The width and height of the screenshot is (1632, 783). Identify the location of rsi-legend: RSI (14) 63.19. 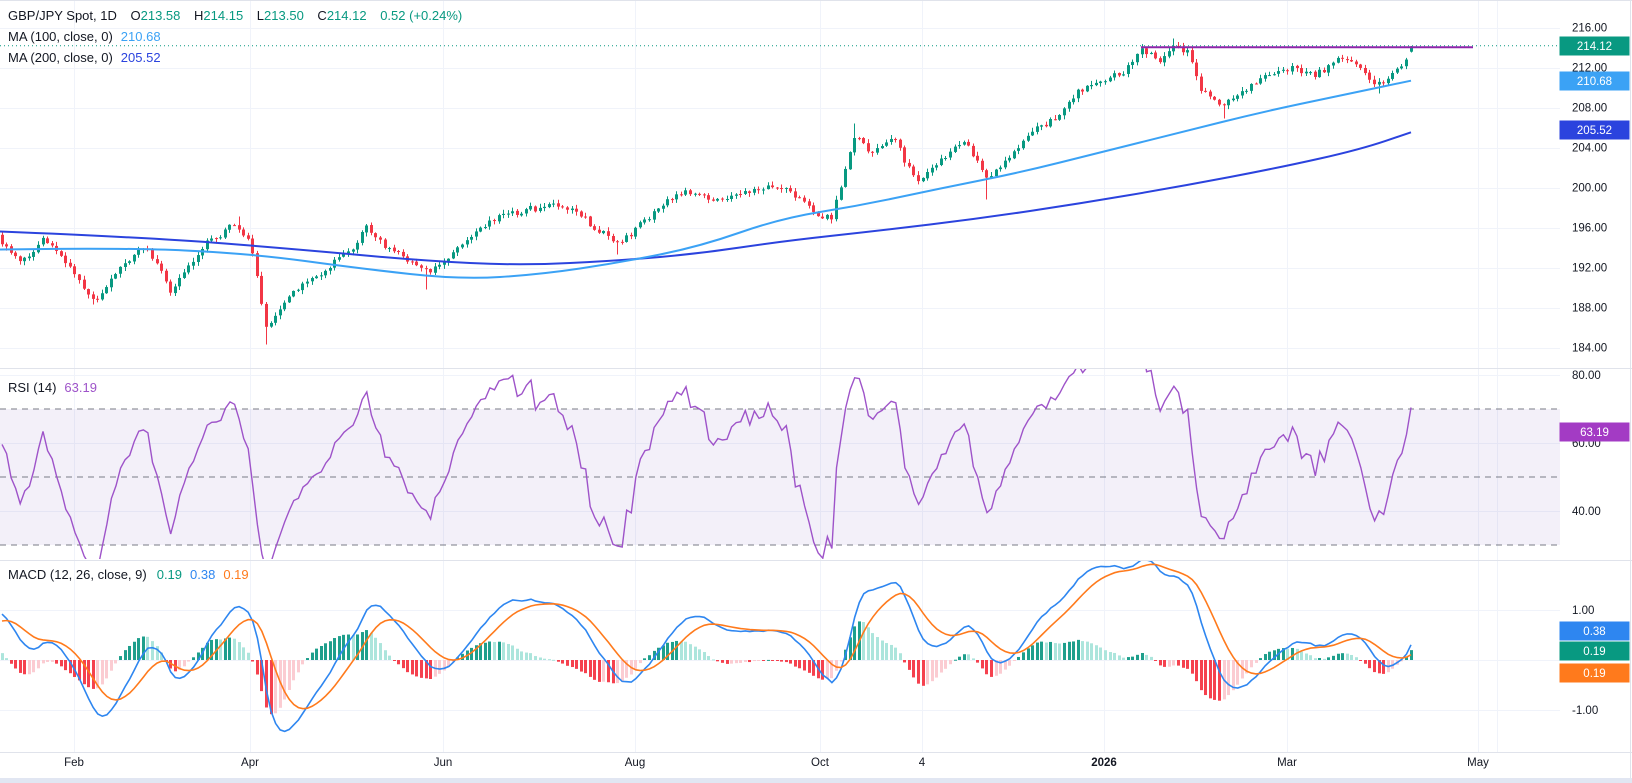
(52, 387).